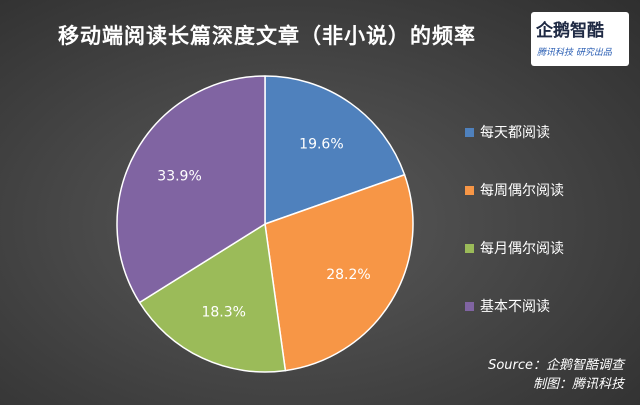 The height and width of the screenshot is (405, 640). I want to click on credit-text: 制图：腾讯科技, so click(578, 384).